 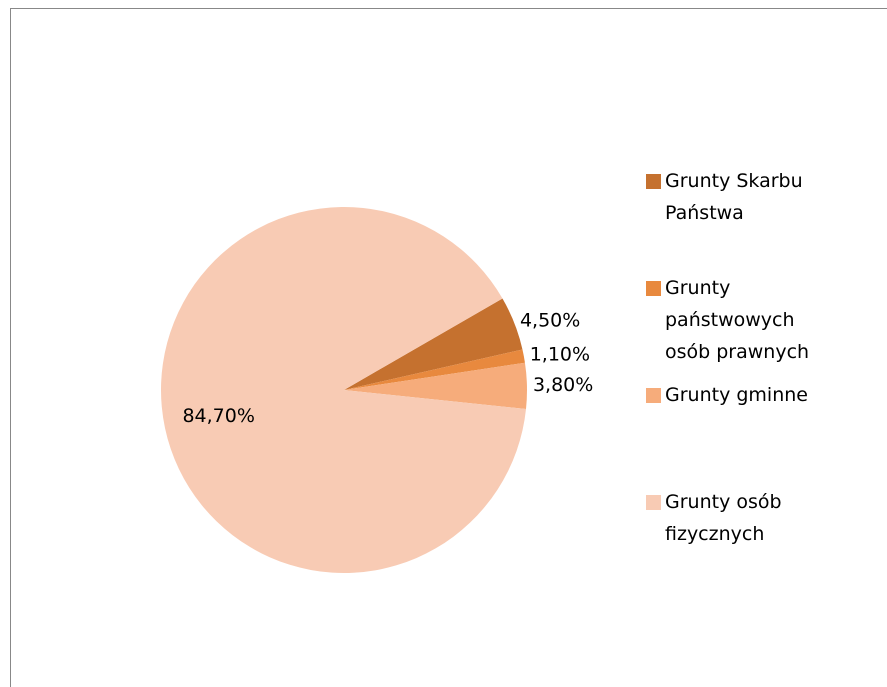 What do you see at coordinates (550, 321) in the screenshot?
I see `data-label: 4,50%` at bounding box center [550, 321].